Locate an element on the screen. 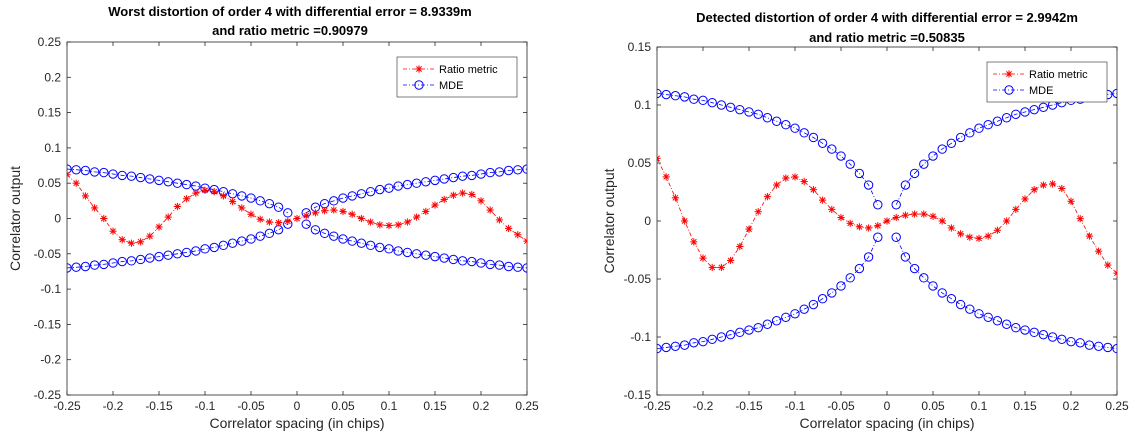 The image size is (1136, 443). legend: Ratio metric MDE is located at coordinates (457, 77).